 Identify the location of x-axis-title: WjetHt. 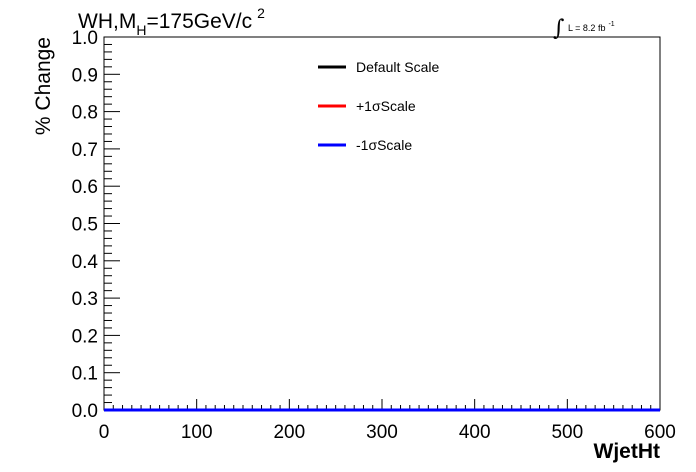
(627, 451).